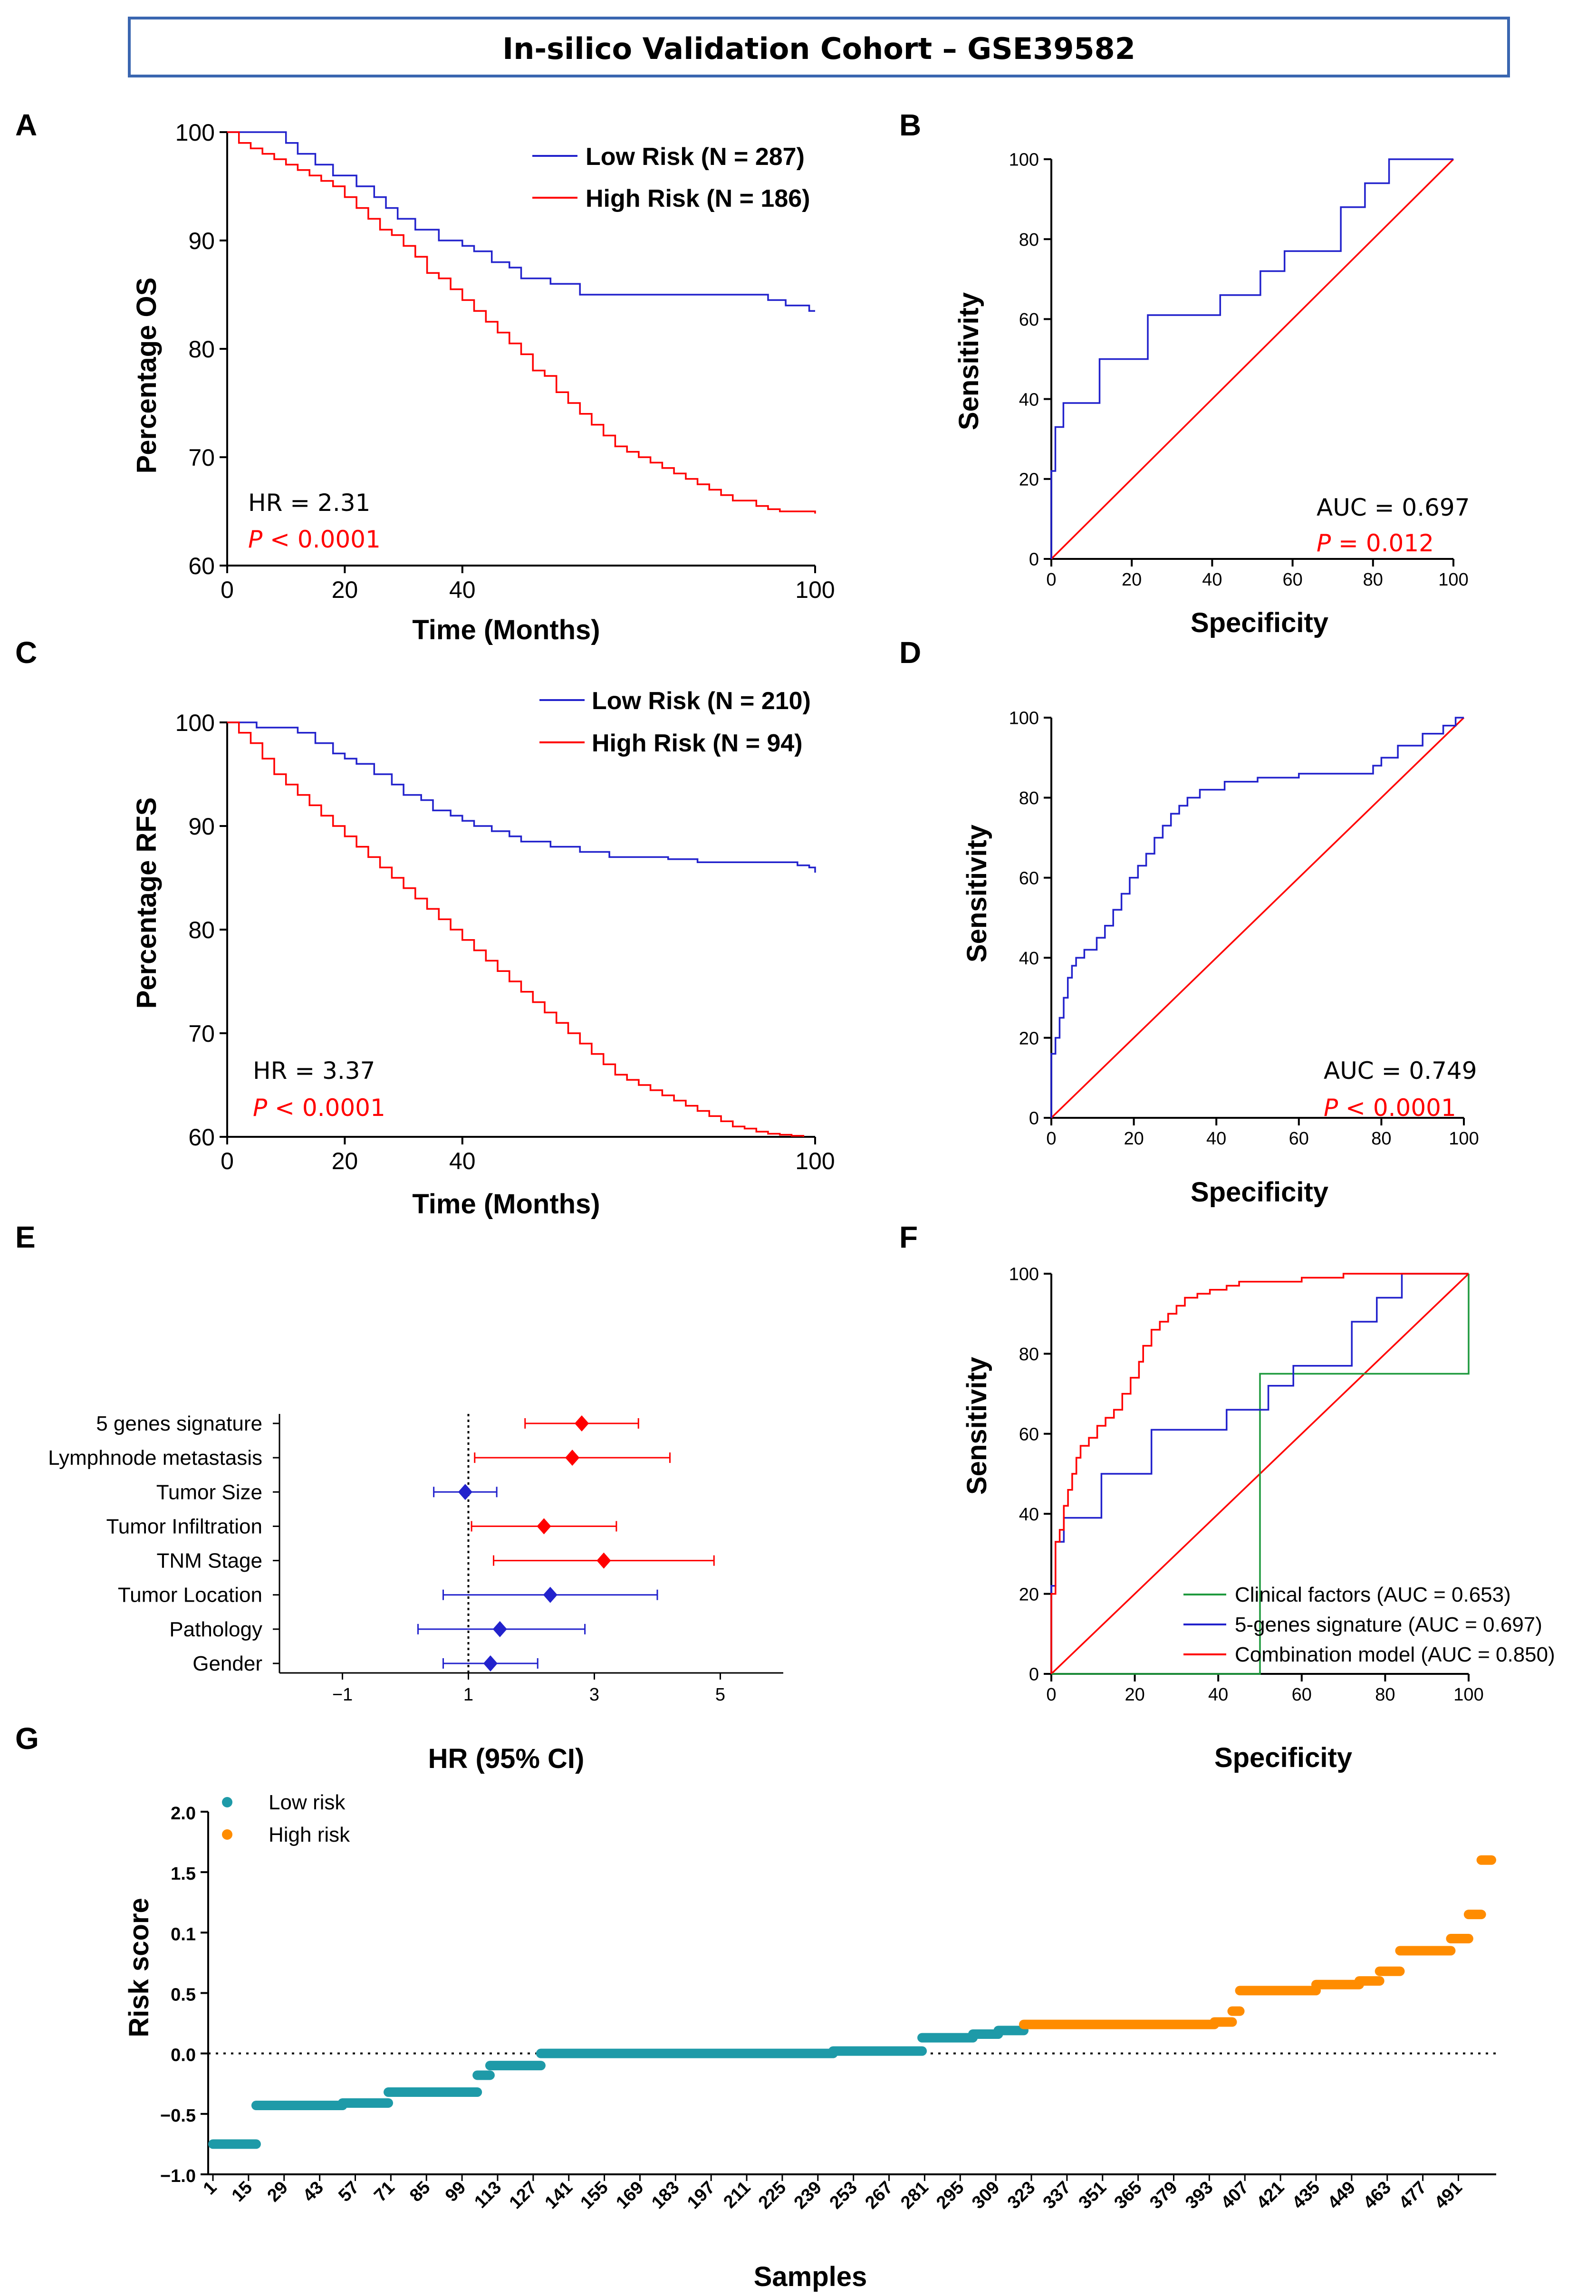 This screenshot has width=1596, height=2296. I want to click on y-tick-label: 60, so click(1029, 1434).